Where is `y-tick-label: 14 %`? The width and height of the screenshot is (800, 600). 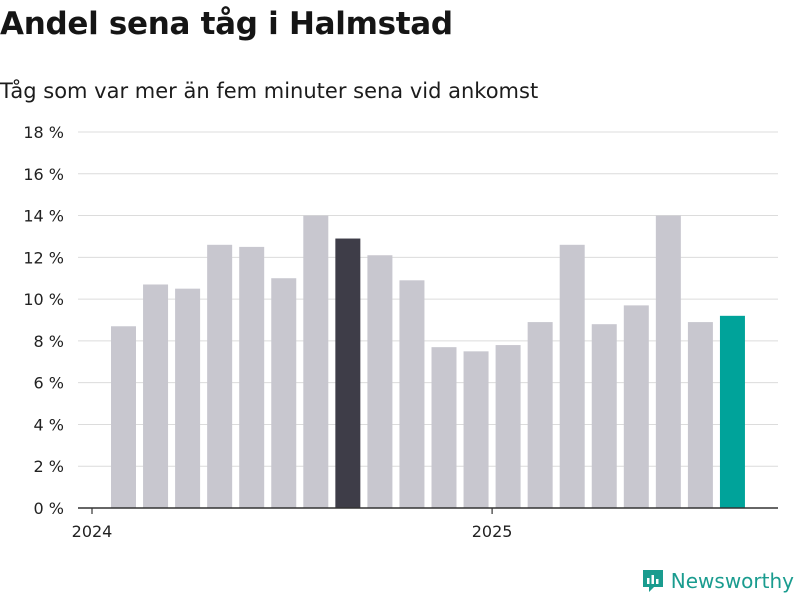 y-tick-label: 14 % is located at coordinates (43, 216).